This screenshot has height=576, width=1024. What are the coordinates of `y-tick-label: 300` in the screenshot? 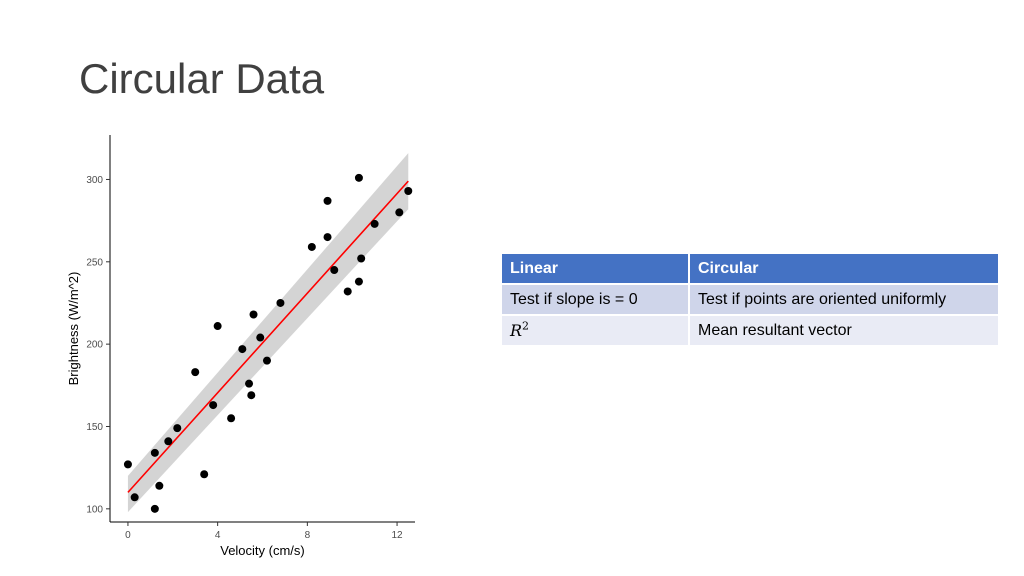 It's located at (94, 180).